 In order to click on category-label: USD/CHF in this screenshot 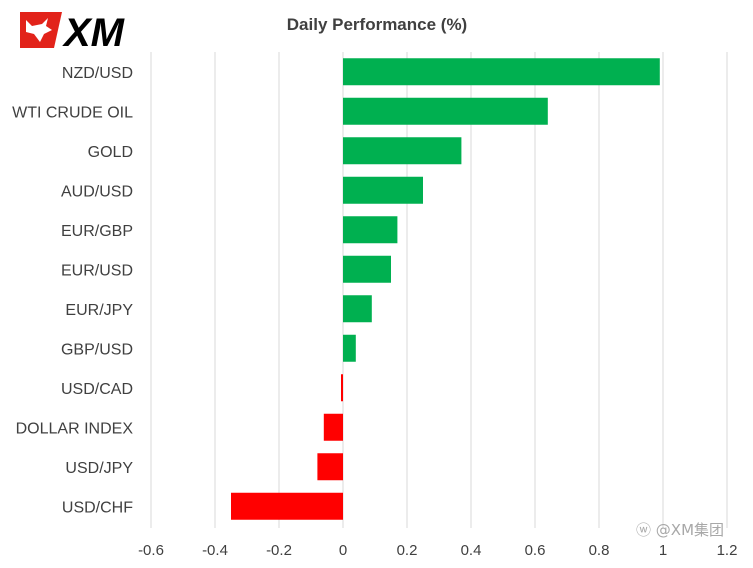, I will do `click(97, 507)`.